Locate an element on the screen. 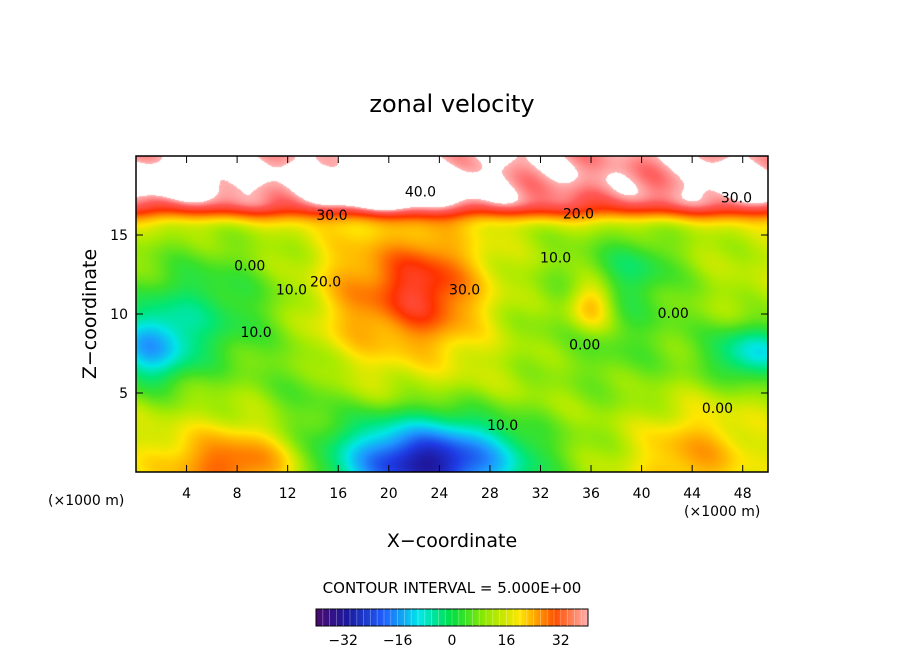 The height and width of the screenshot is (654, 904). colorbar-tick-label: 32 is located at coordinates (561, 641).